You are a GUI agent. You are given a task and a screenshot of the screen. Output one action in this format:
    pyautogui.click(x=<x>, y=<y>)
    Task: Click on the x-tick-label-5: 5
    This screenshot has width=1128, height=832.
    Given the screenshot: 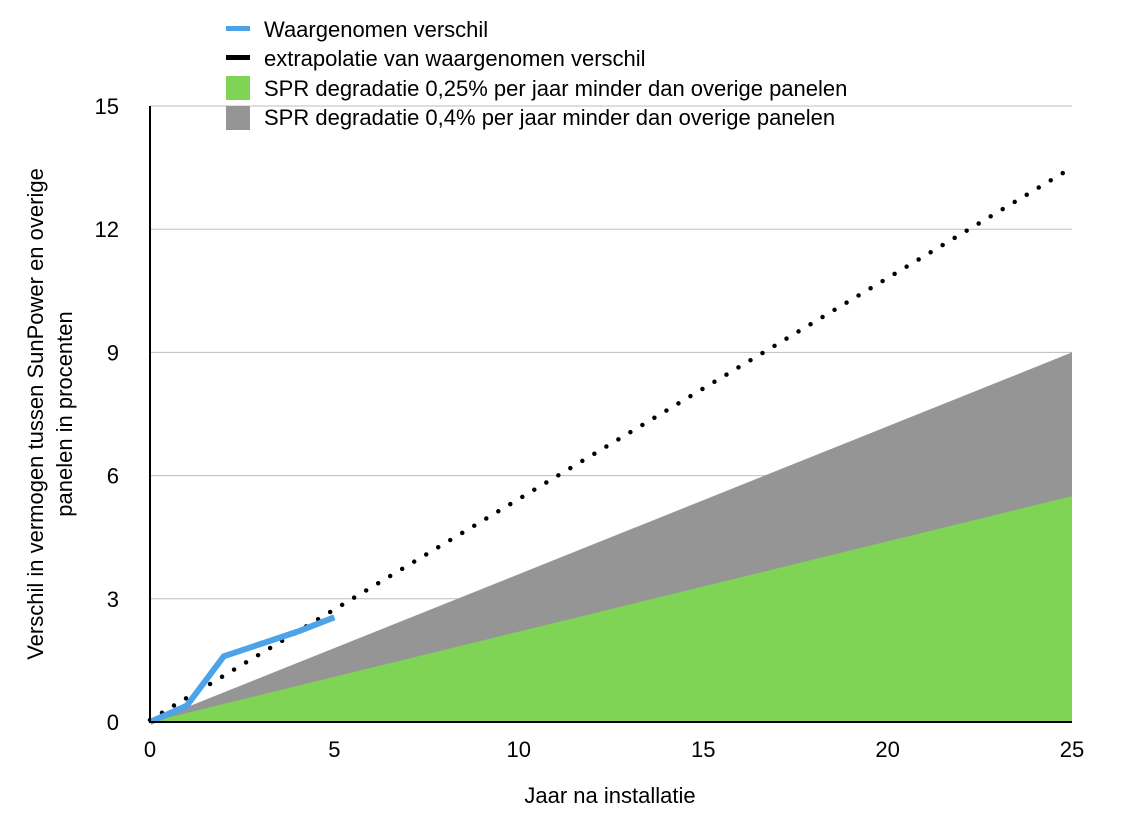 What is the action you would take?
    pyautogui.click(x=334, y=749)
    